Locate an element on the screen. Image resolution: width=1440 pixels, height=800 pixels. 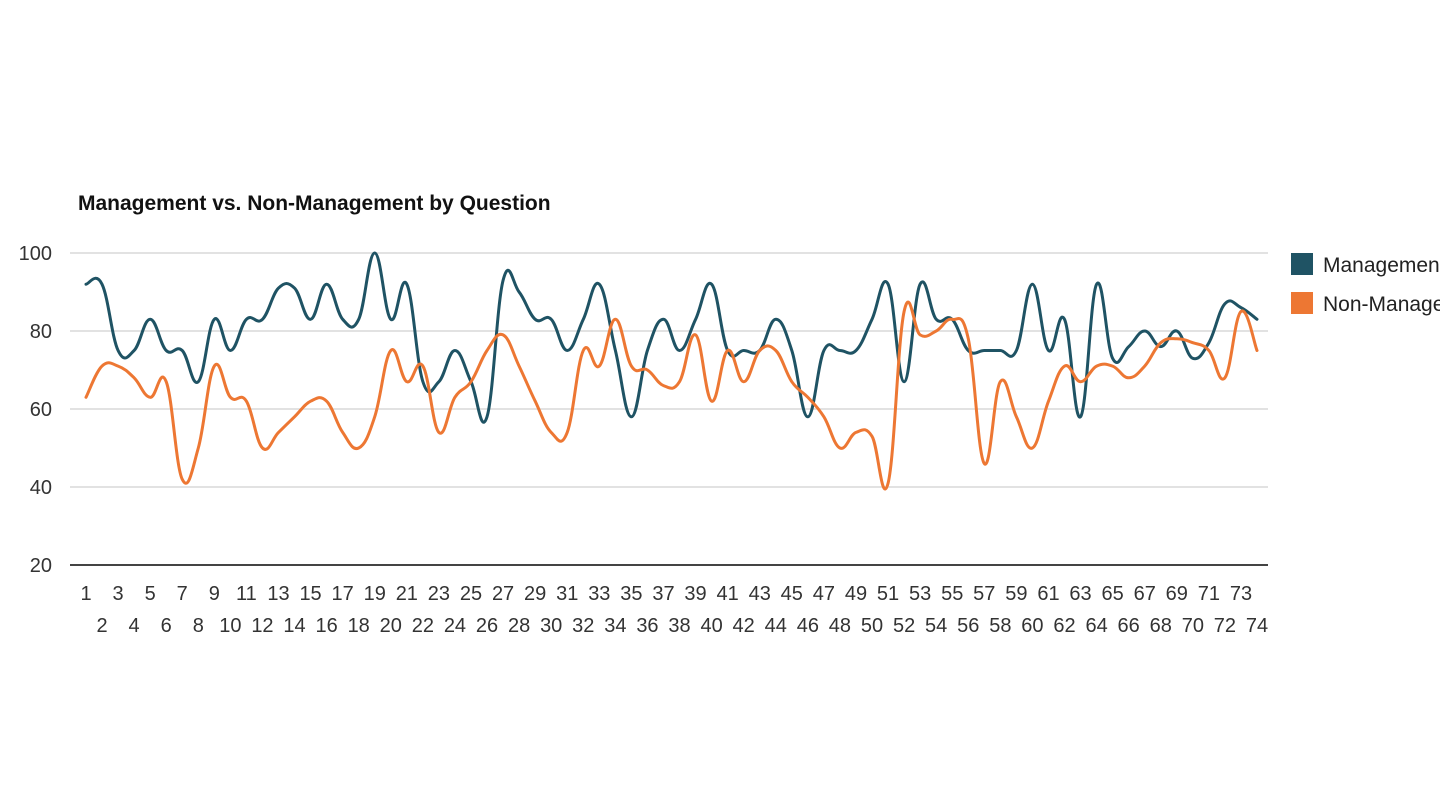
x-tick-label: 2 is located at coordinates (101, 626).